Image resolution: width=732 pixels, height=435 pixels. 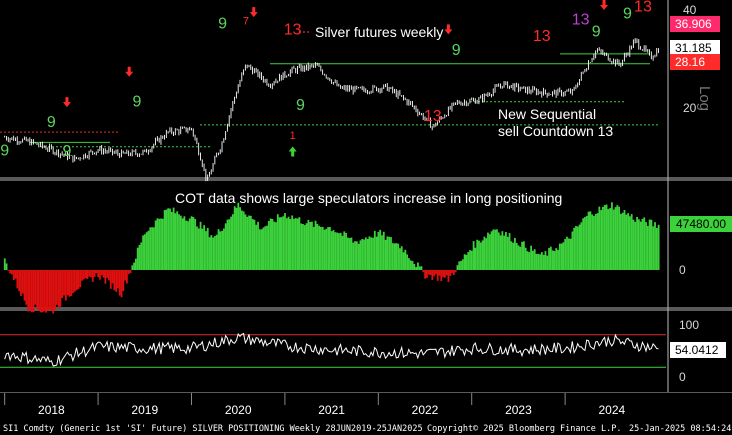 What do you see at coordinates (680, 429) in the screenshot?
I see `footer-right: 25-Jan-2025 08:54:24` at bounding box center [680, 429].